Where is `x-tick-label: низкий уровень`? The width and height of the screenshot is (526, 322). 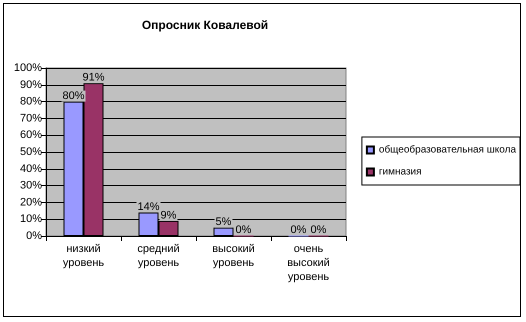
x-tick-label: низкий уровень is located at coordinates (83, 256).